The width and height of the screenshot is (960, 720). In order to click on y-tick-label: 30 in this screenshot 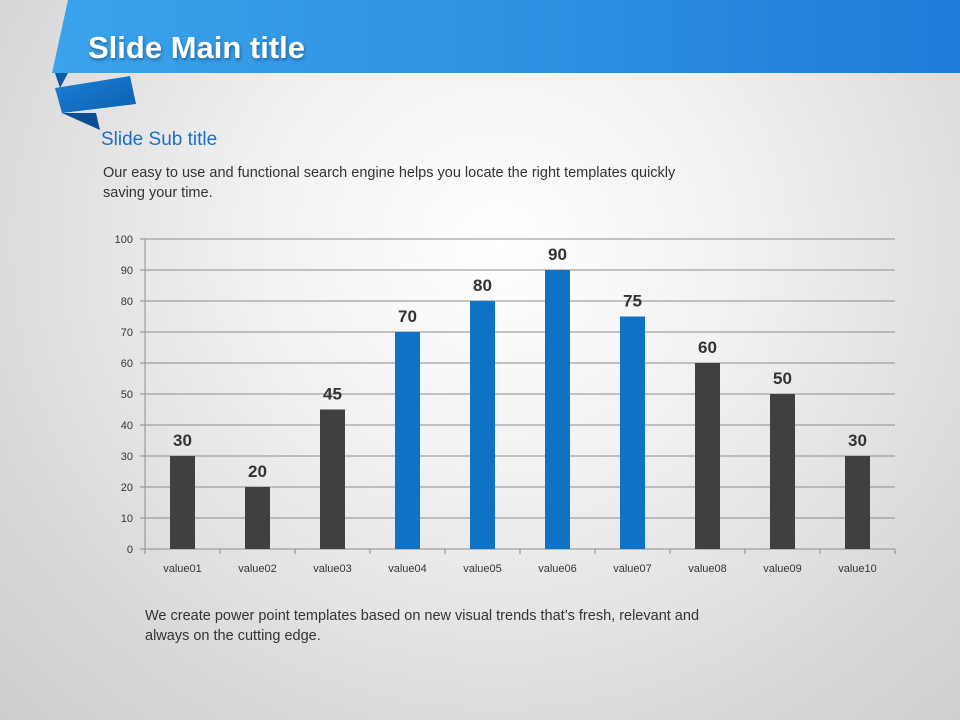, I will do `click(127, 457)`.